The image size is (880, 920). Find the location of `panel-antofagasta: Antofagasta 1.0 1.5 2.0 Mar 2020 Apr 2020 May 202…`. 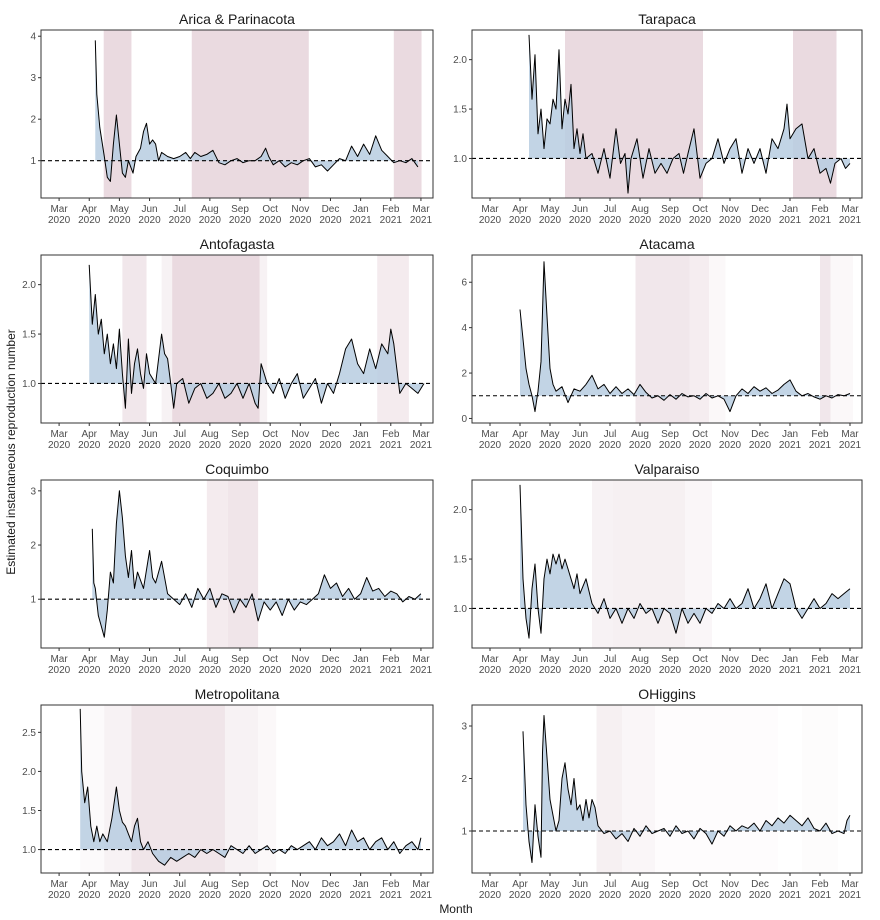

panel-antofagasta: Antofagasta 1.0 1.5 2.0 Mar 2020 Apr 2020 May 202… is located at coordinates (228, 343).